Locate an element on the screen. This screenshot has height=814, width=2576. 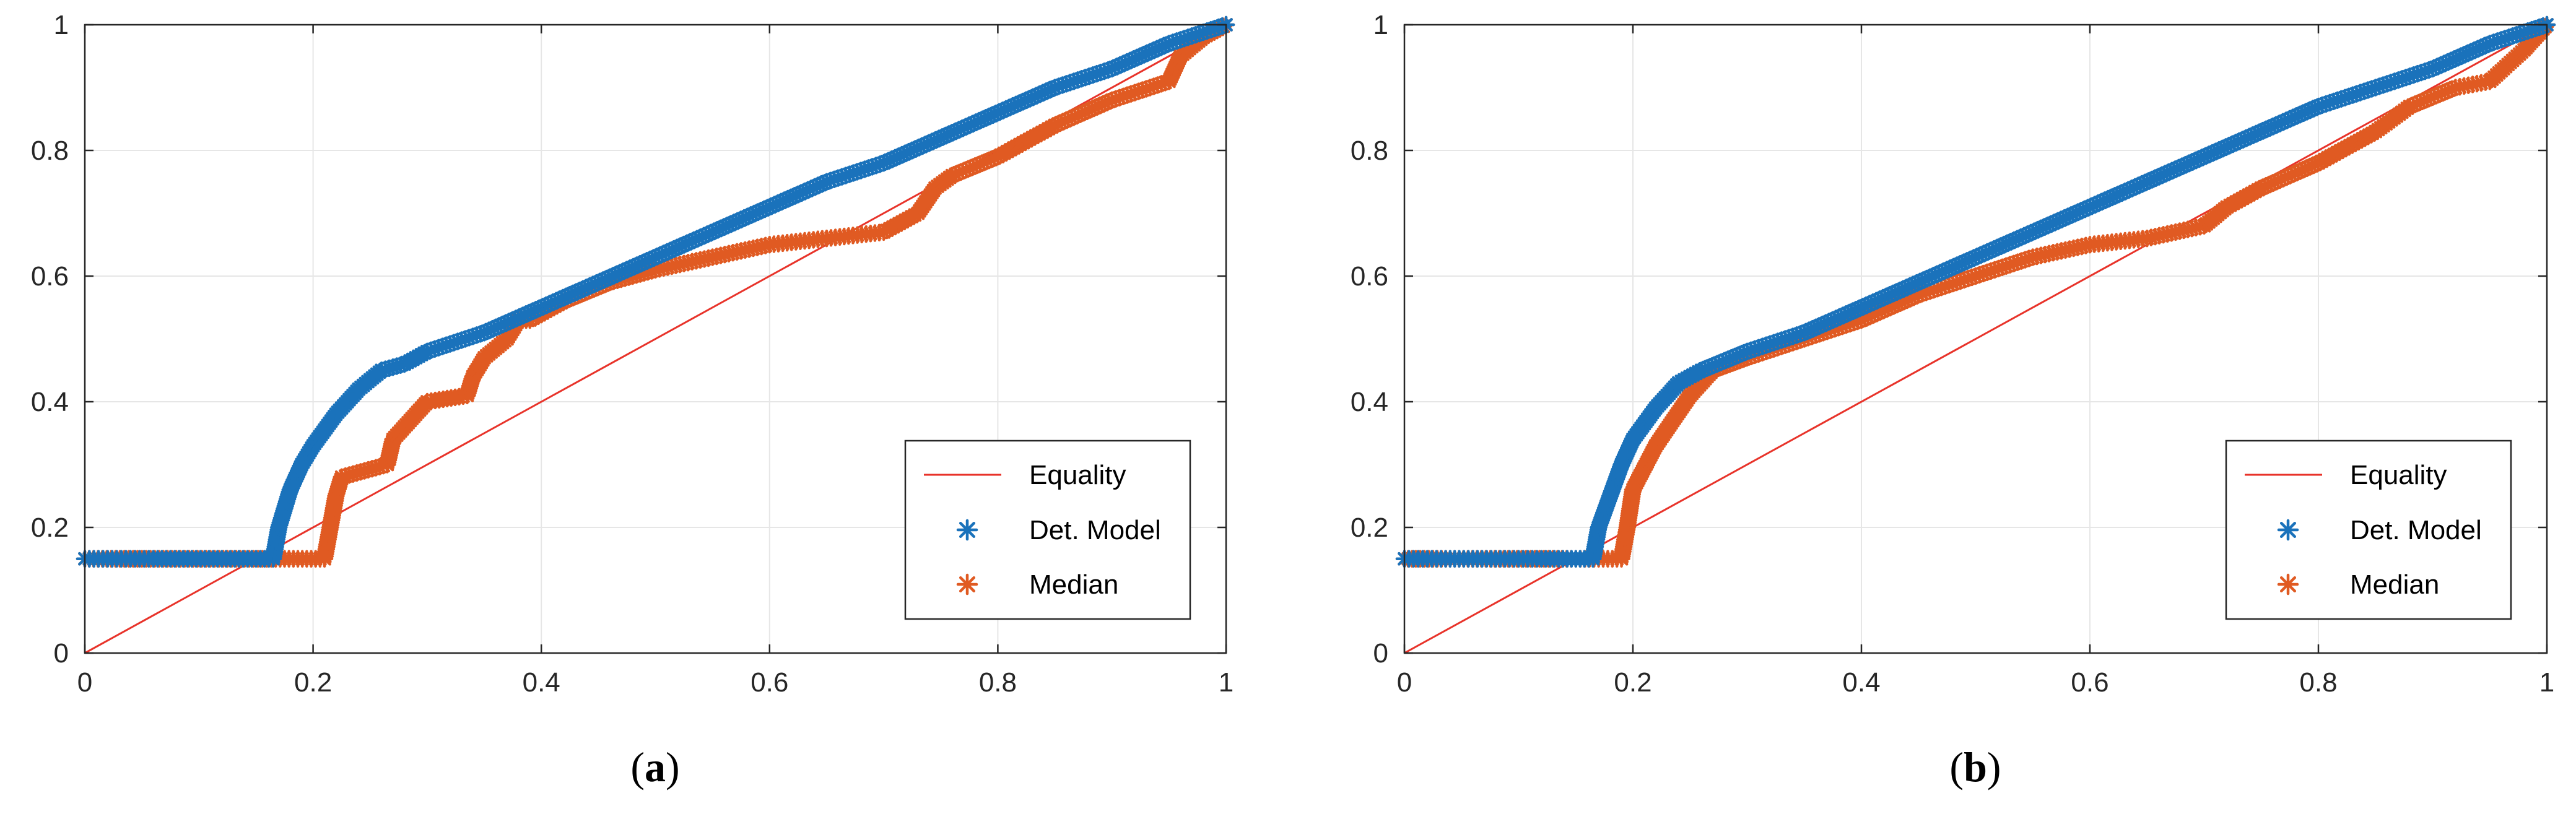
panel-caption: (a) is located at coordinates (655, 767).